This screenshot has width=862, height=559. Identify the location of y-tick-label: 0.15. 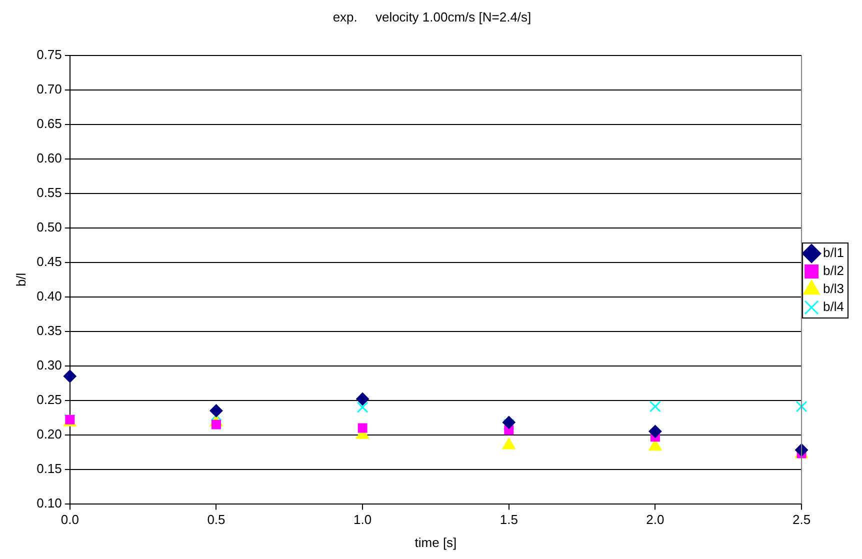
(49, 468).